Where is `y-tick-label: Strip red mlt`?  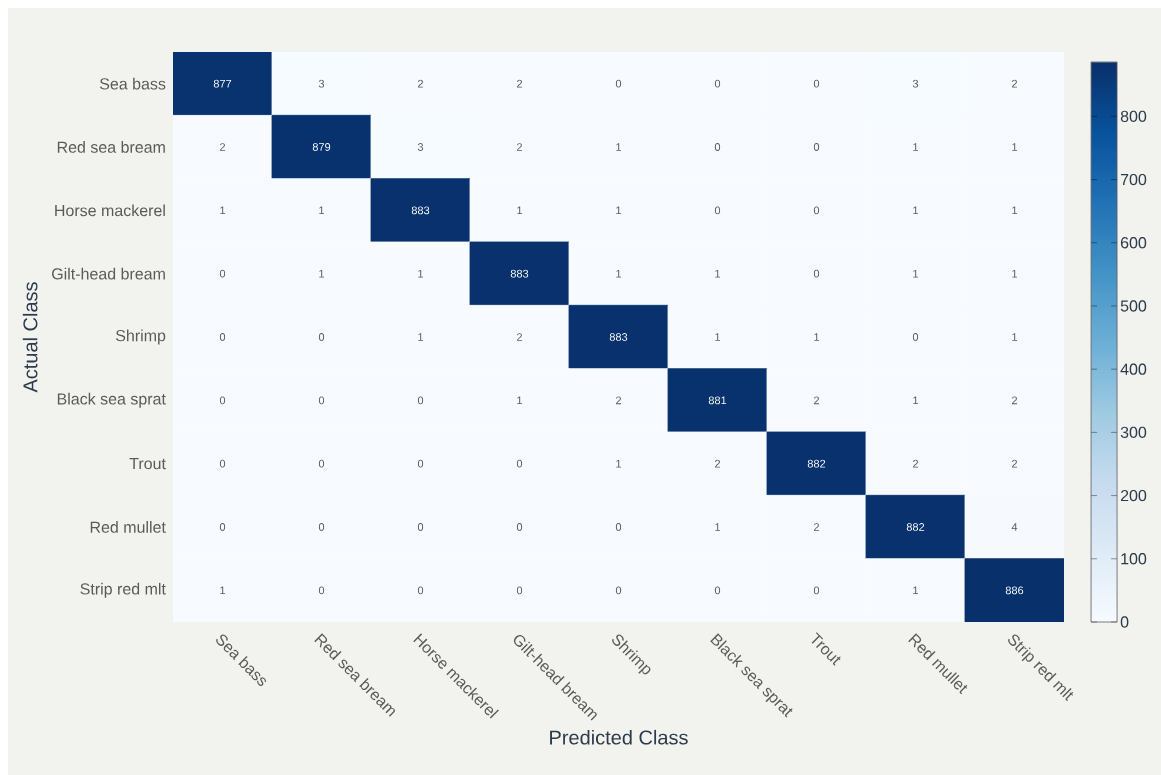 y-tick-label: Strip red mlt is located at coordinates (123, 590).